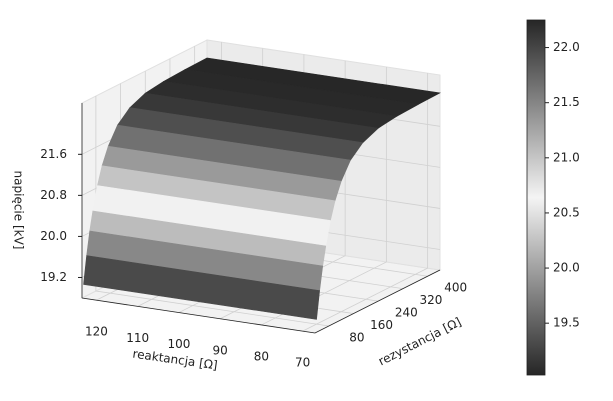 The width and height of the screenshot is (613, 401). Describe the element at coordinates (201, 287) in the screenshot. I see `surface-strip` at that location.